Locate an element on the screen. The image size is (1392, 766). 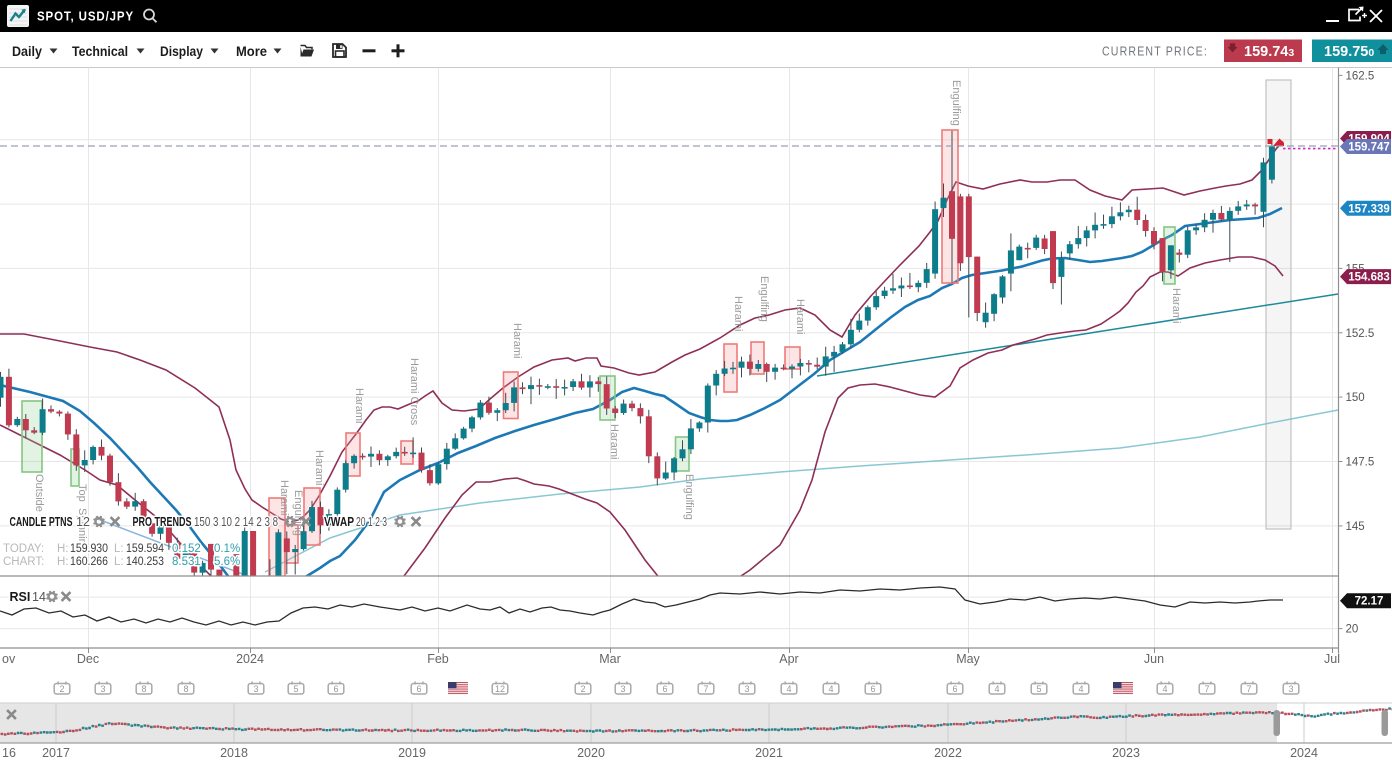
svg-text: SPOT, USD/JPY is located at coordinates (85, 16).